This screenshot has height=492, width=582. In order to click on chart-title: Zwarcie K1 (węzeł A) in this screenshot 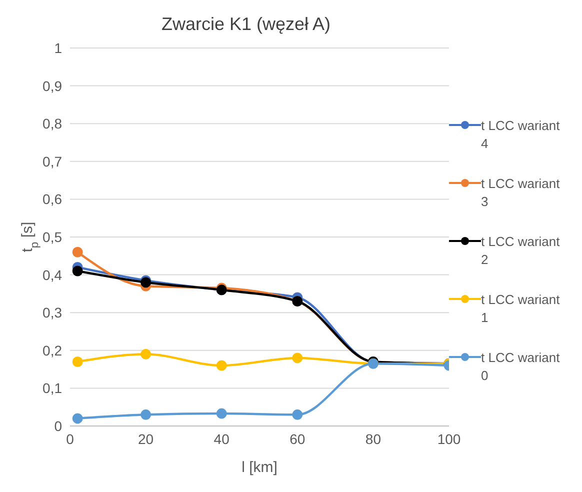, I will do `click(246, 24)`.